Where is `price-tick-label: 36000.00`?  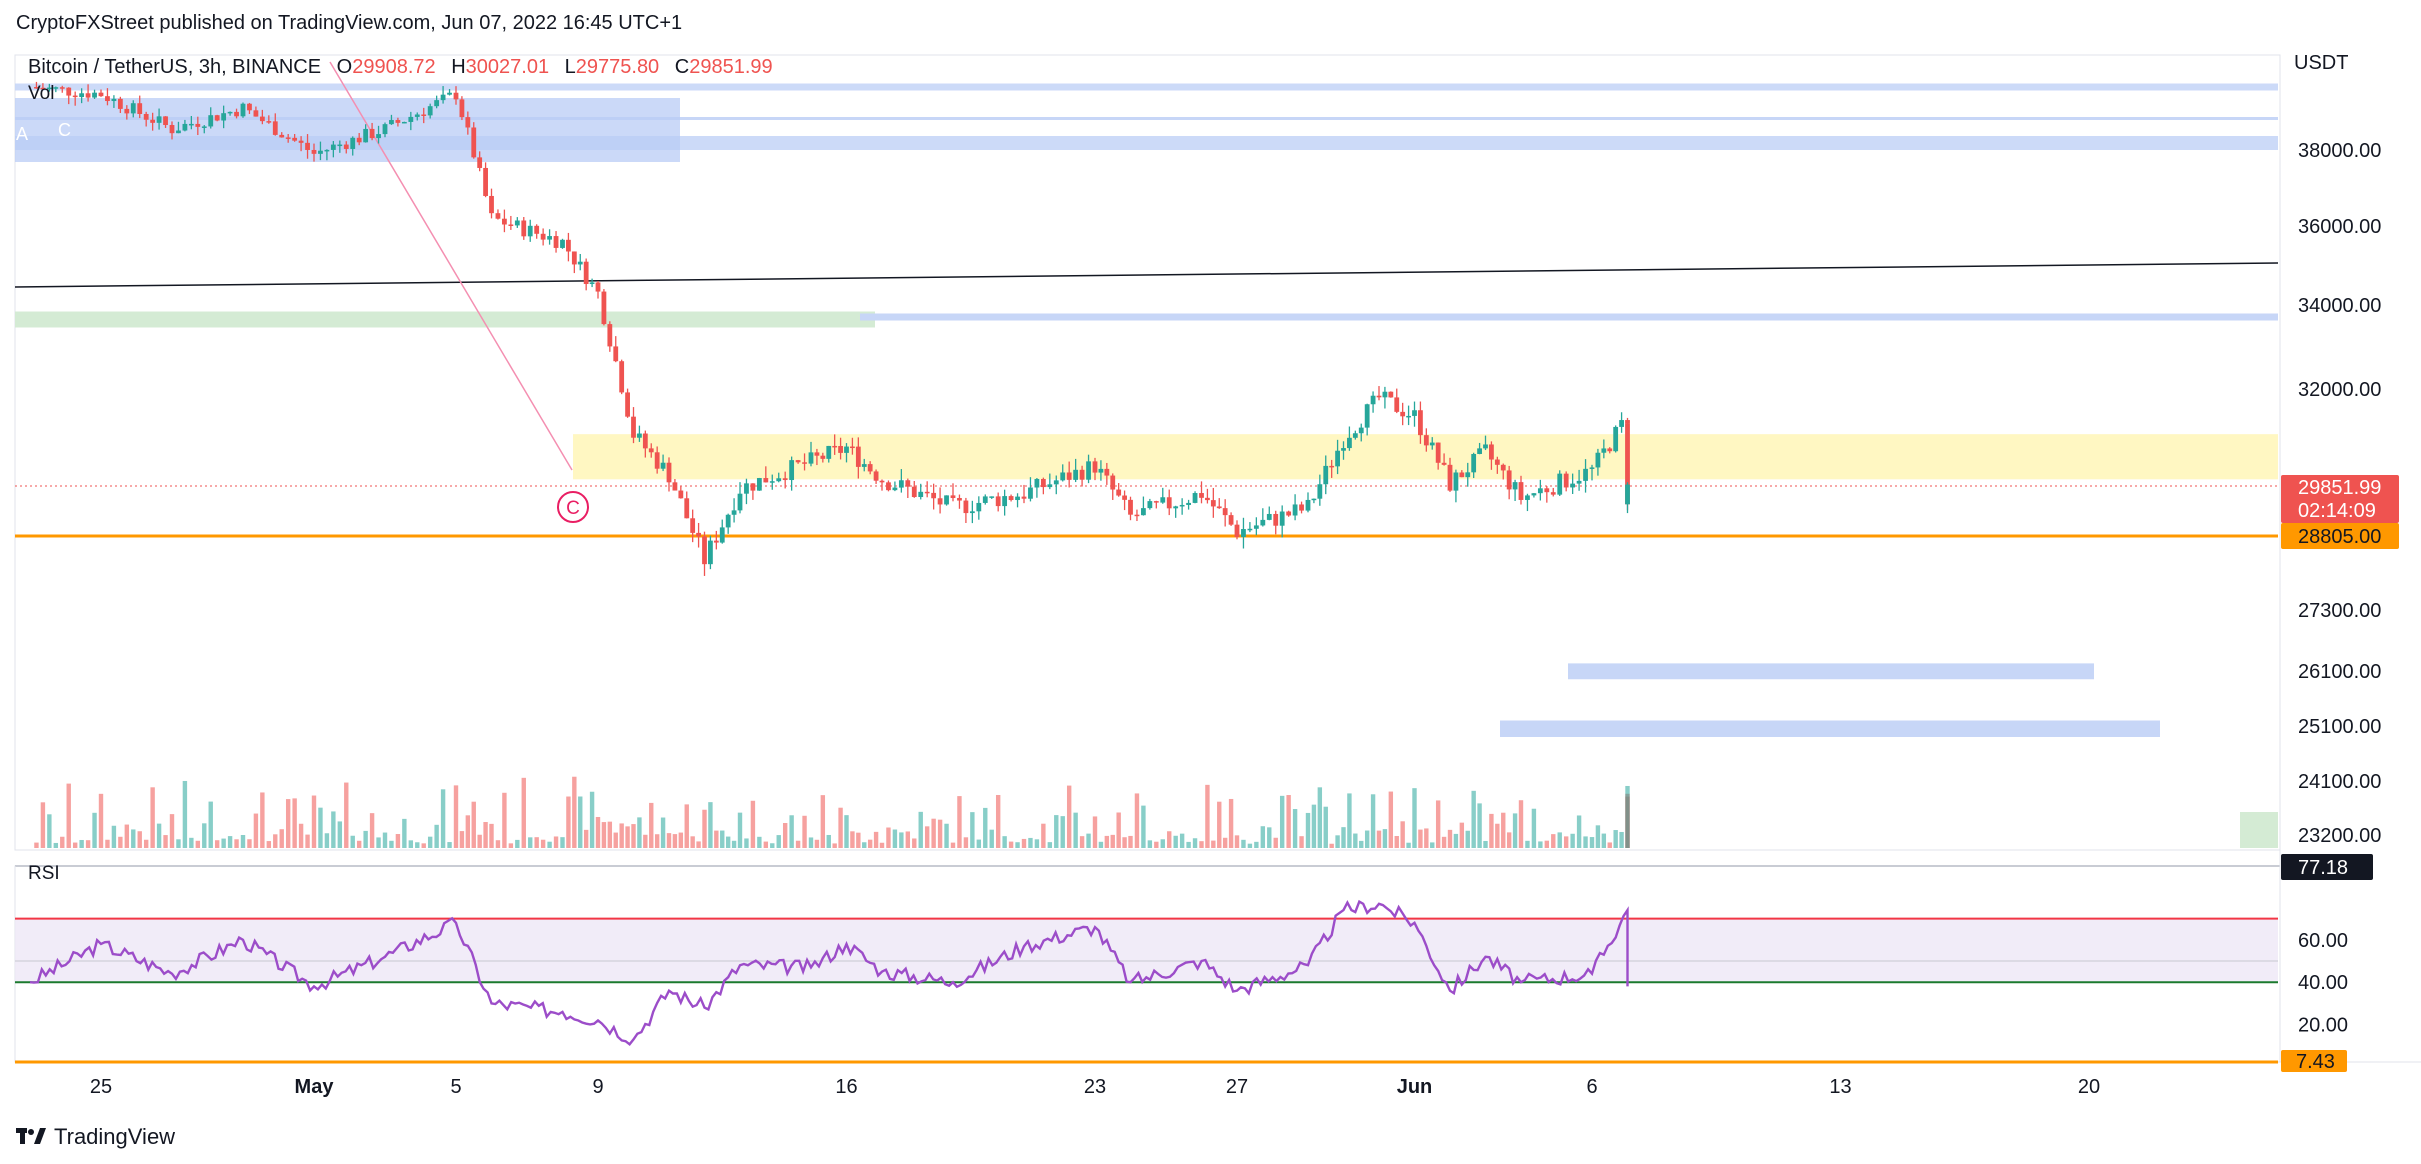 price-tick-label: 36000.00 is located at coordinates (2339, 227).